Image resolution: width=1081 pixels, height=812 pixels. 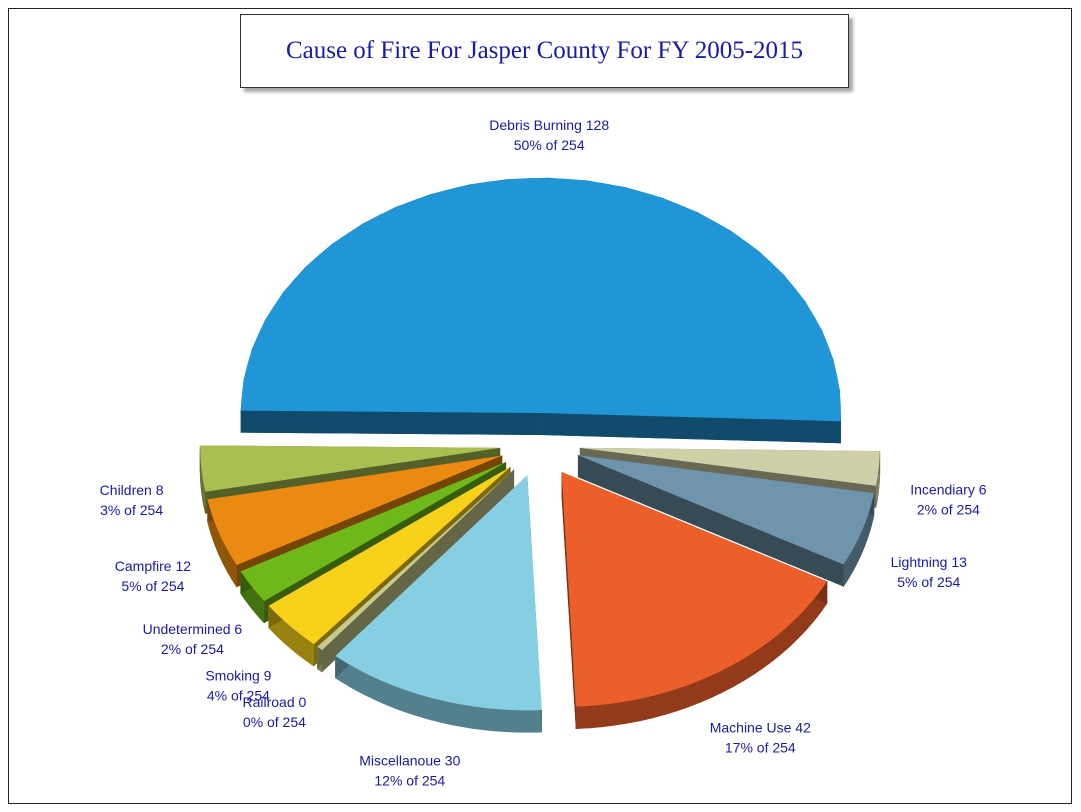 I want to click on slice-machine-use, so click(x=694, y=600).